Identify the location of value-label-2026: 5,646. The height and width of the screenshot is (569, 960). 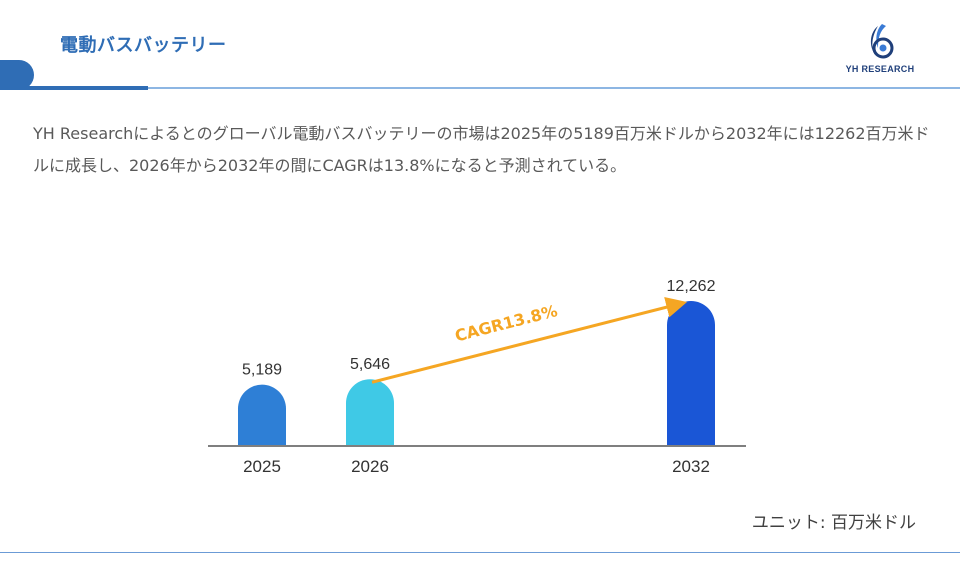
(370, 364).